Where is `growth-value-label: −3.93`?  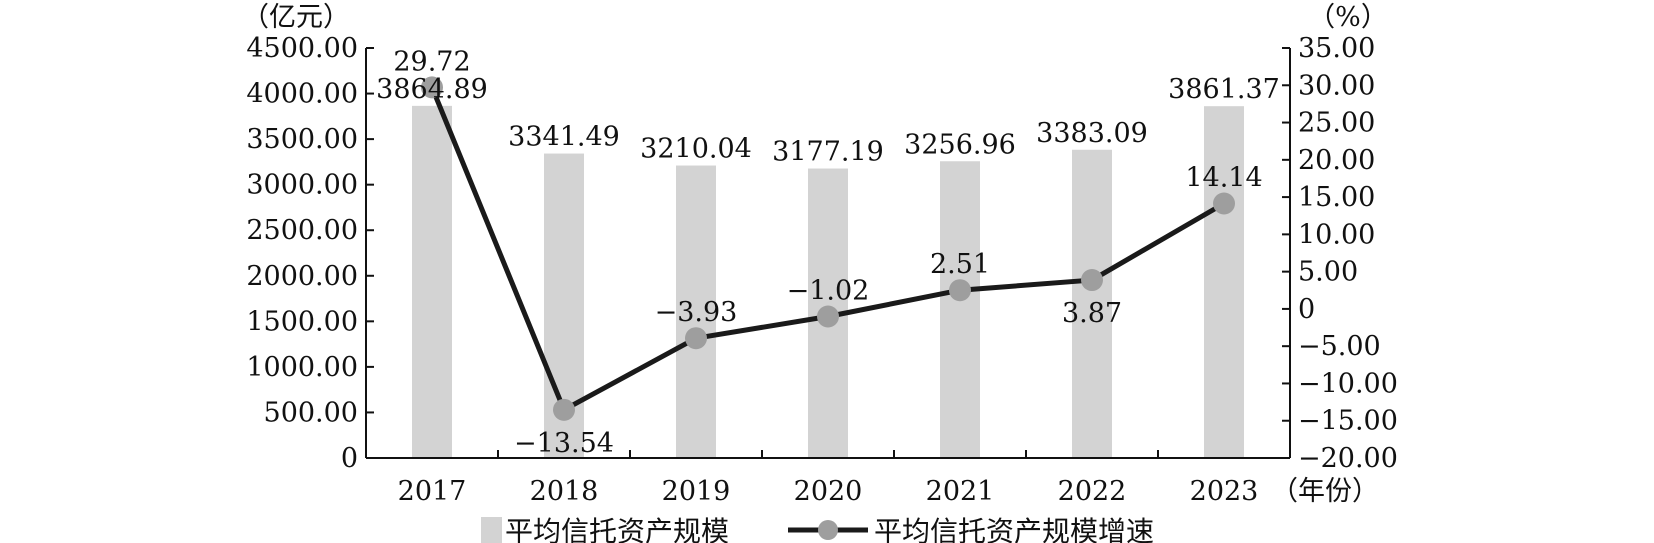 growth-value-label: −3.93 is located at coordinates (696, 312).